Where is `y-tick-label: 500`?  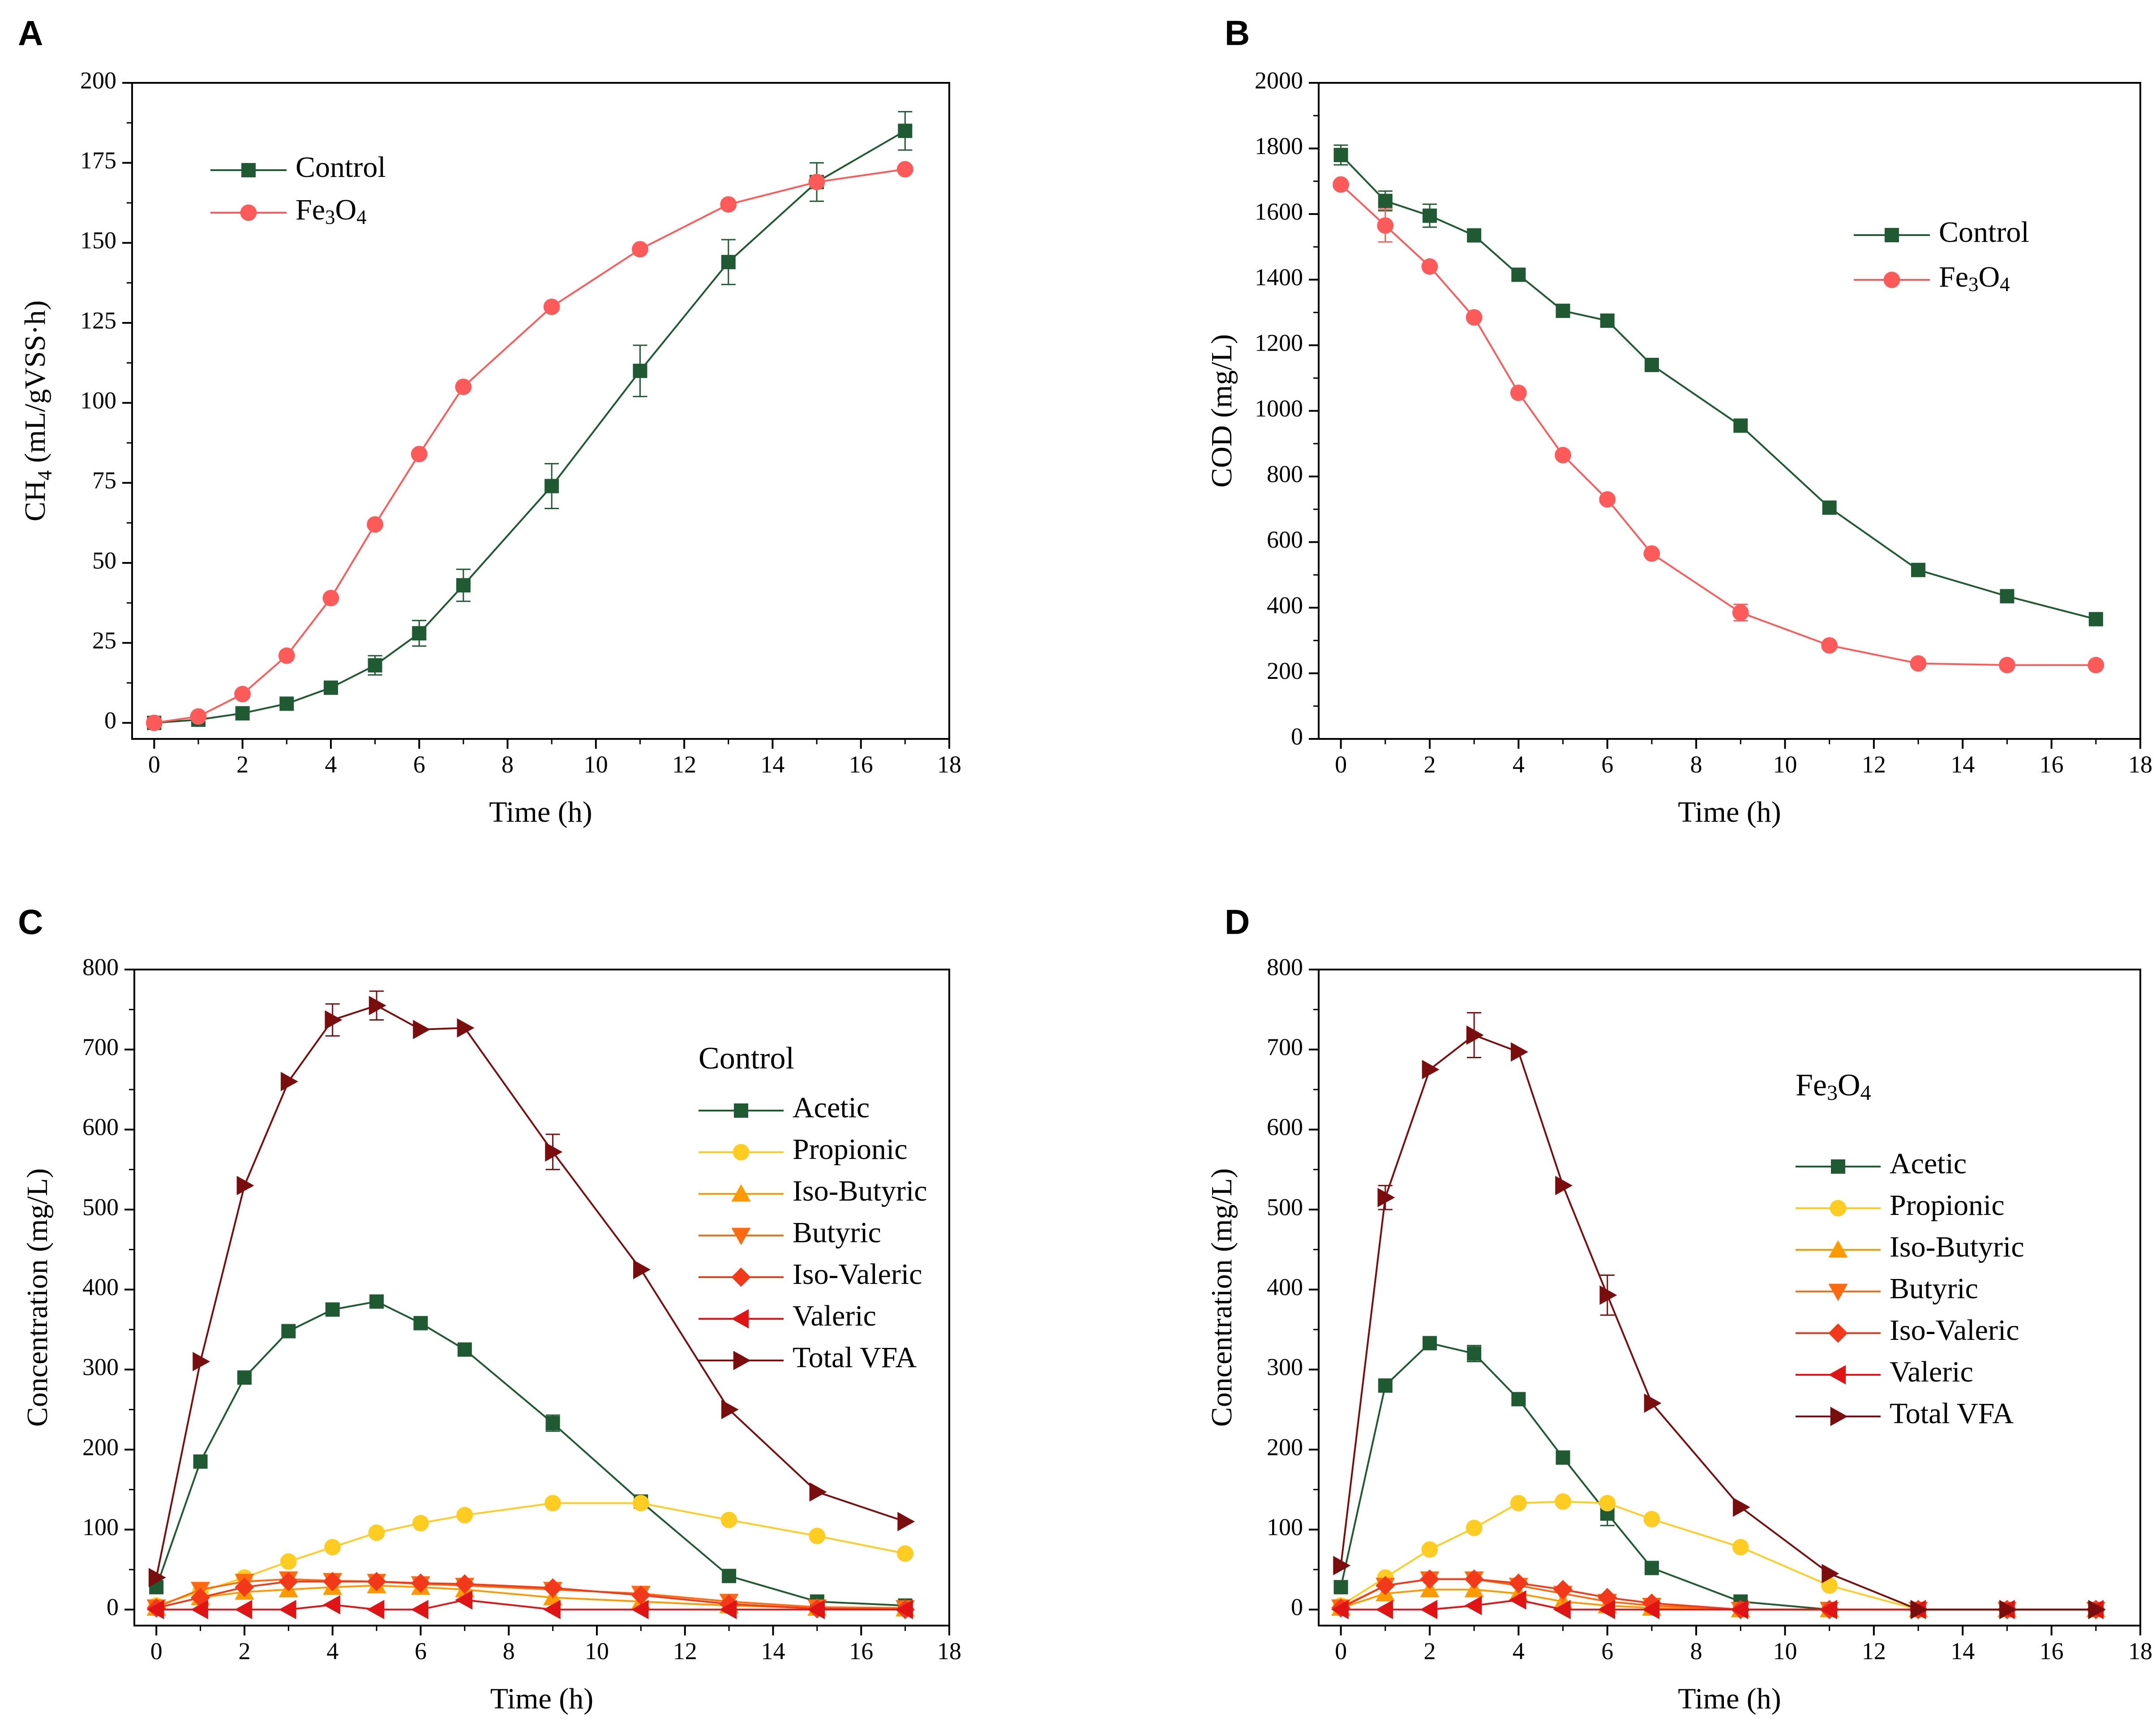 y-tick-label: 500 is located at coordinates (100, 1206).